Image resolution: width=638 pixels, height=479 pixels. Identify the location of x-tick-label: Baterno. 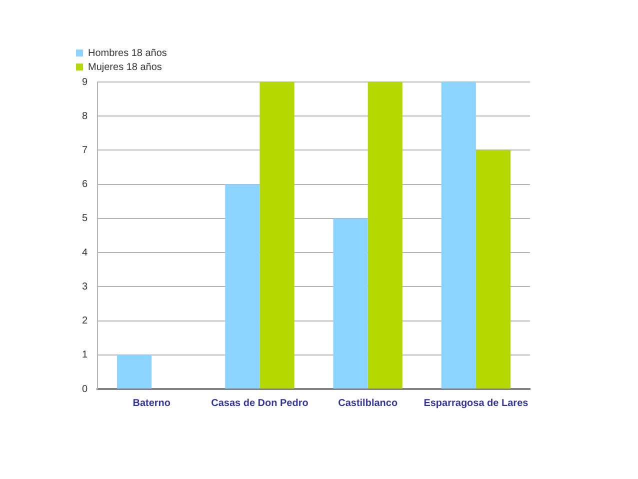
(151, 403).